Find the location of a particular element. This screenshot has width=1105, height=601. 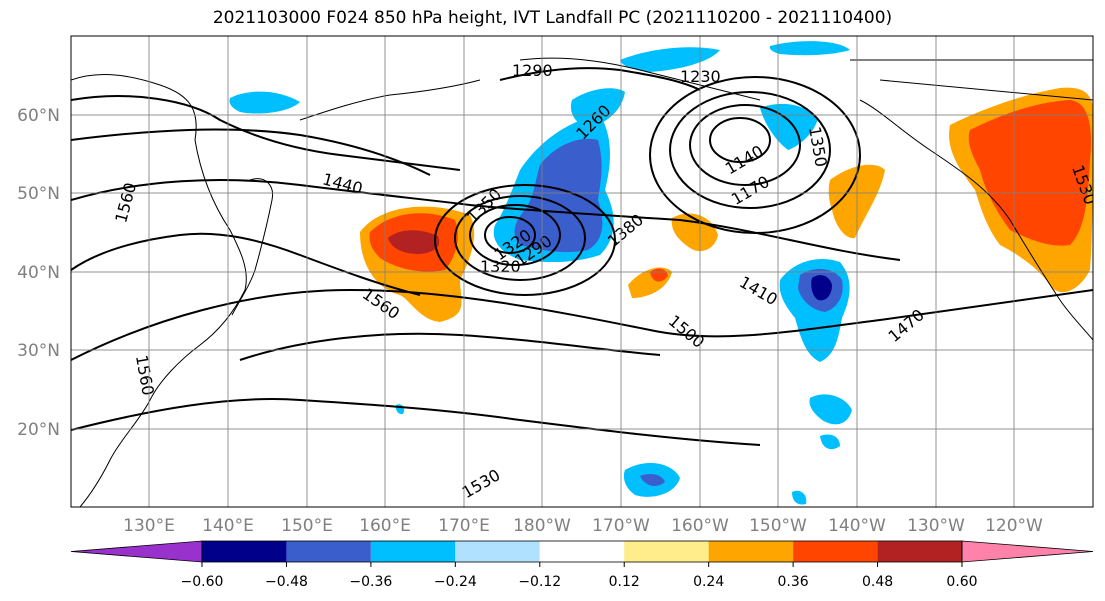

longitude-tick-label: 140°E is located at coordinates (228, 526).